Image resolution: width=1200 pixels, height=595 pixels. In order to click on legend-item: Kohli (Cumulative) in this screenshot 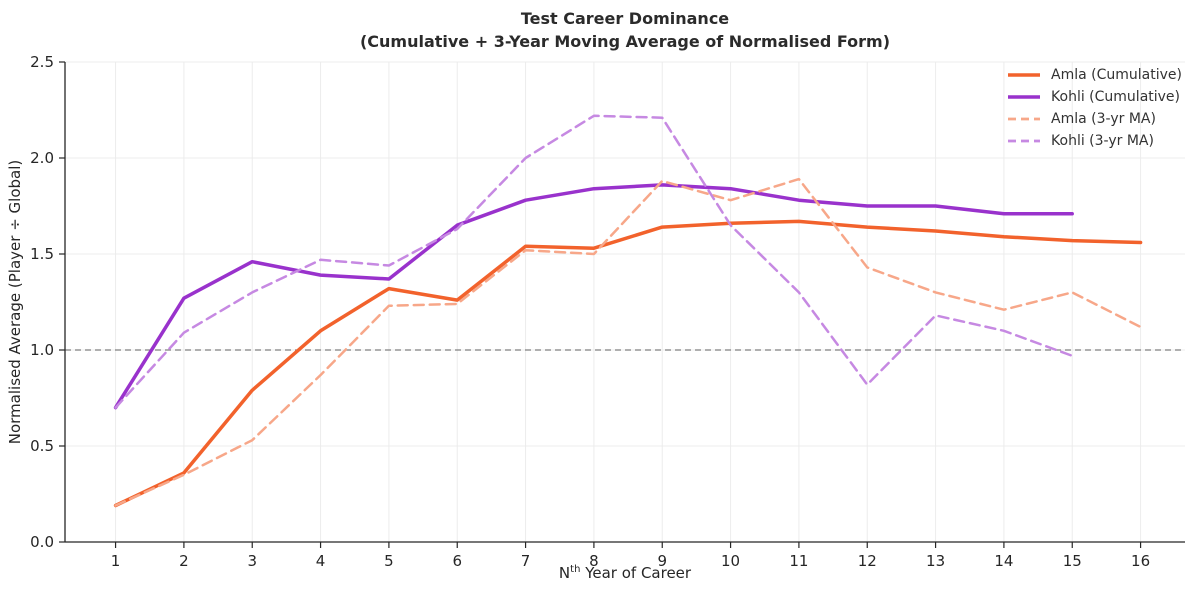, I will do `click(1094, 97)`.